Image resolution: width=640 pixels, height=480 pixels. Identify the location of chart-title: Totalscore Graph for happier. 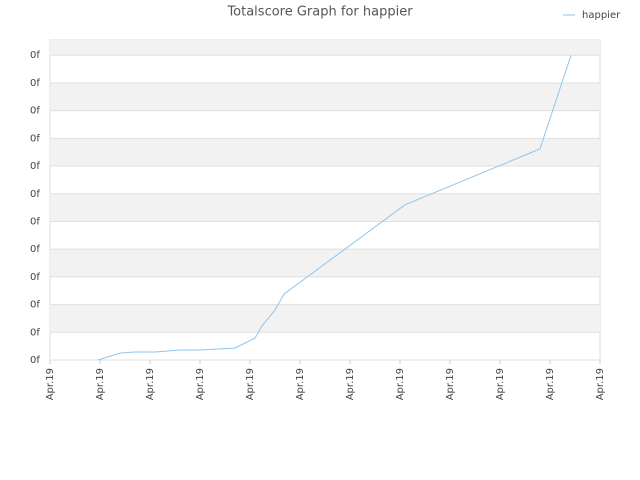
(319, 12).